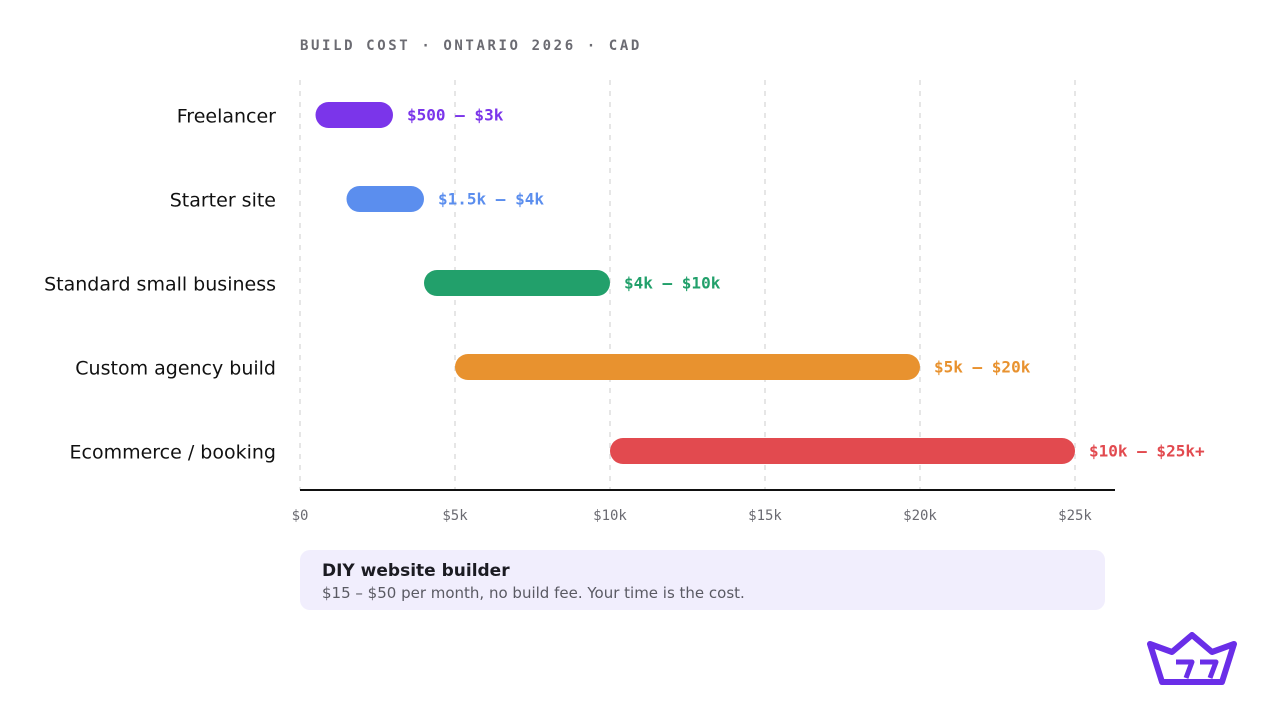 The height and width of the screenshot is (720, 1280). I want to click on category-label: Freelancer, so click(226, 117).